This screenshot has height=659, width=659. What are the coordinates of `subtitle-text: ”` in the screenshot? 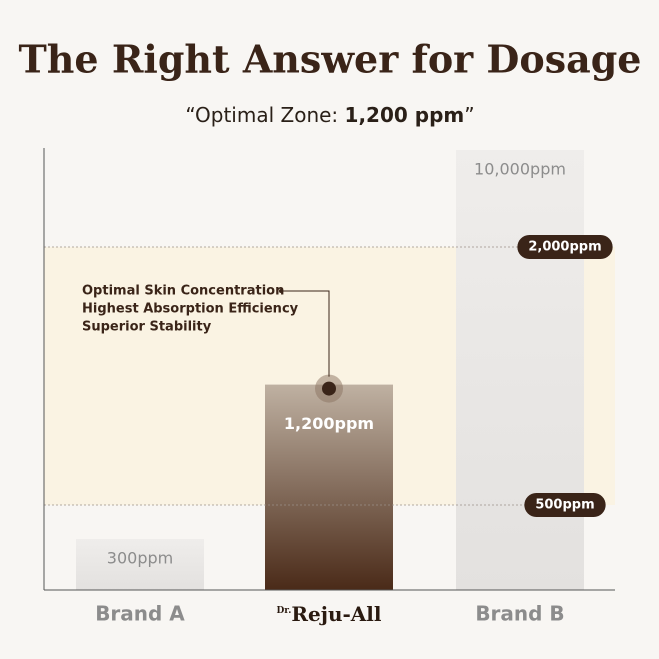 It's located at (469, 115).